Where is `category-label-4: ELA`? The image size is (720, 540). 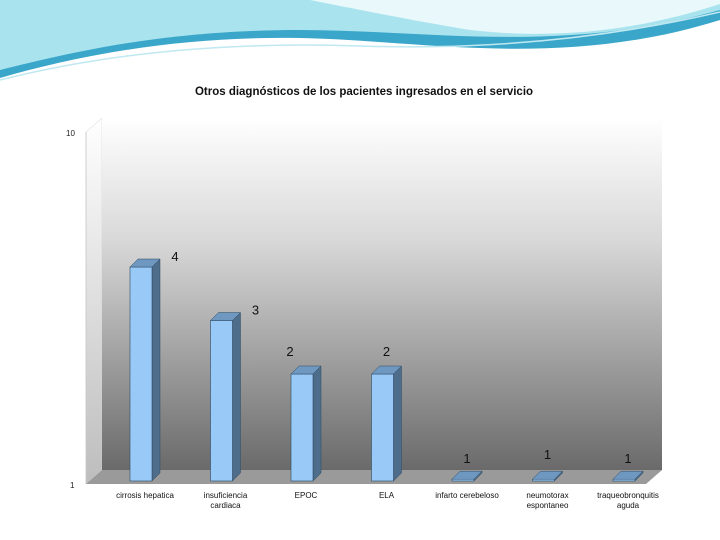
category-label-4: ELA is located at coordinates (387, 495).